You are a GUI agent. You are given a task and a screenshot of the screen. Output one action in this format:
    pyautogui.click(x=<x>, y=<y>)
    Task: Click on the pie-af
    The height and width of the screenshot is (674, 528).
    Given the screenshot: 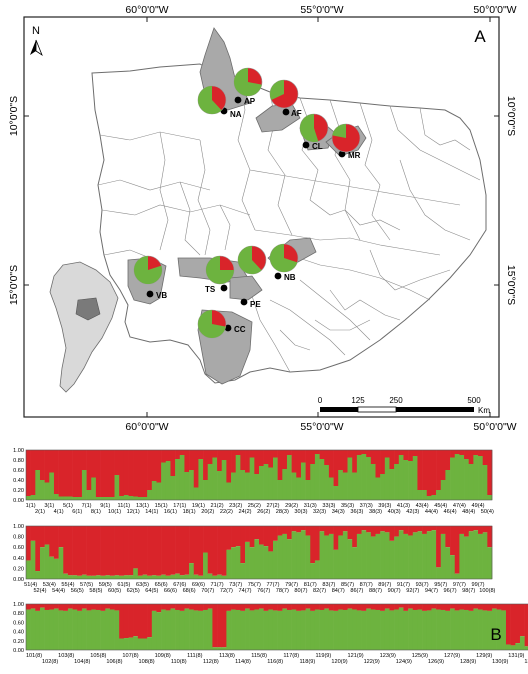 What is the action you would take?
    pyautogui.click(x=284, y=94)
    